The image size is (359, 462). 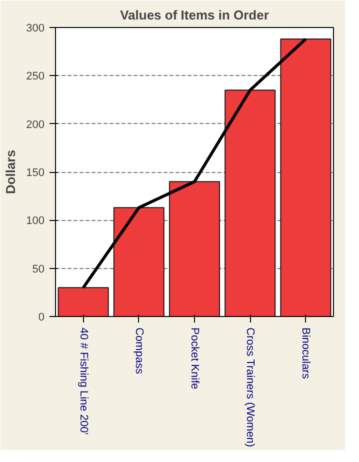 What do you see at coordinates (10, 172) in the screenshot?
I see `y-axis-title: Dollars` at bounding box center [10, 172].